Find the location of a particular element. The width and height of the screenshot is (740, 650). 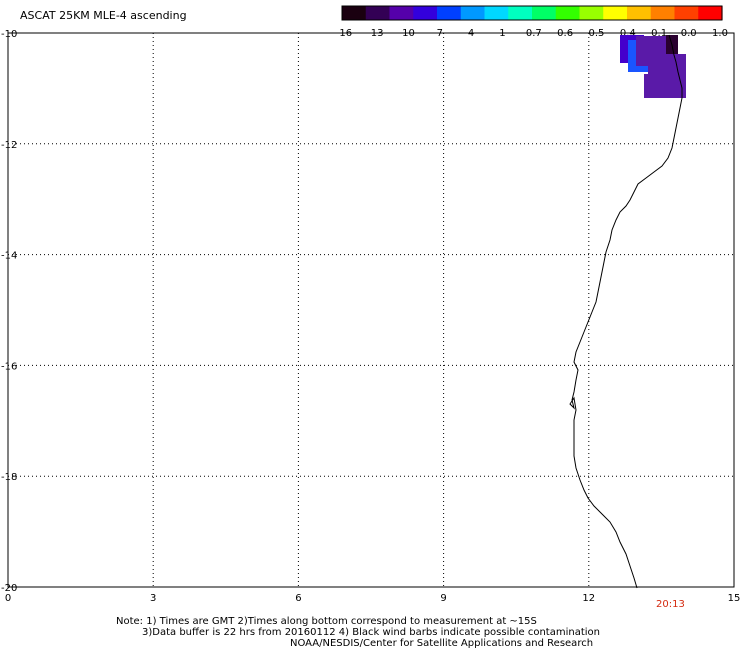

x-tick-label: 9 is located at coordinates (443, 598).